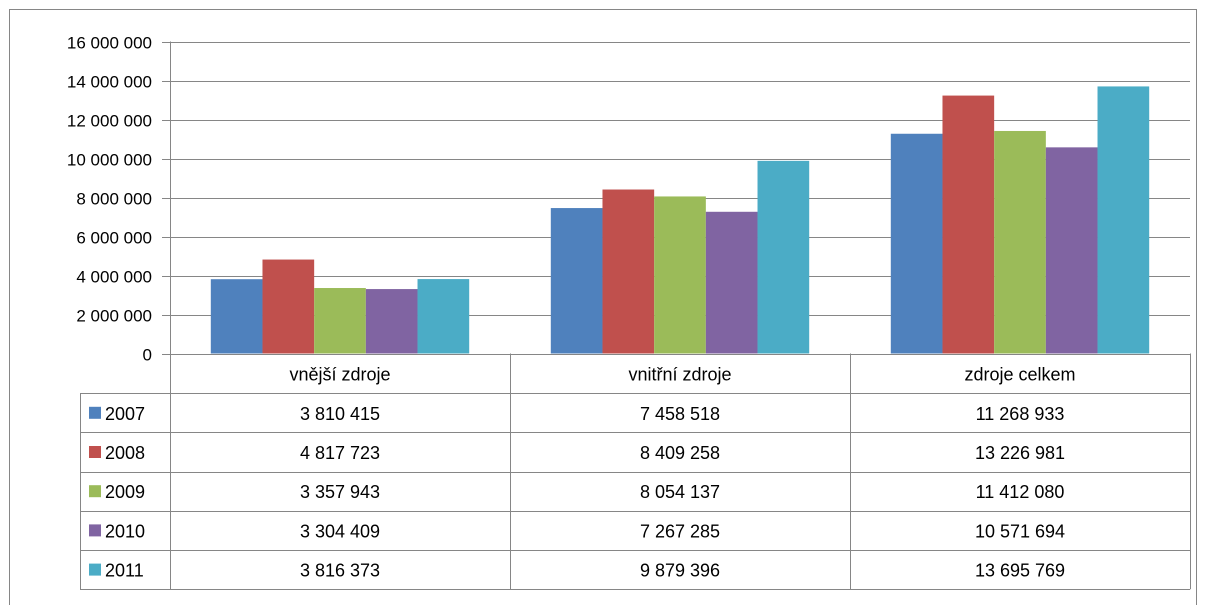 The image size is (1206, 610). What do you see at coordinates (109, 43) in the screenshot?
I see `y-tick-label: 16 000 000` at bounding box center [109, 43].